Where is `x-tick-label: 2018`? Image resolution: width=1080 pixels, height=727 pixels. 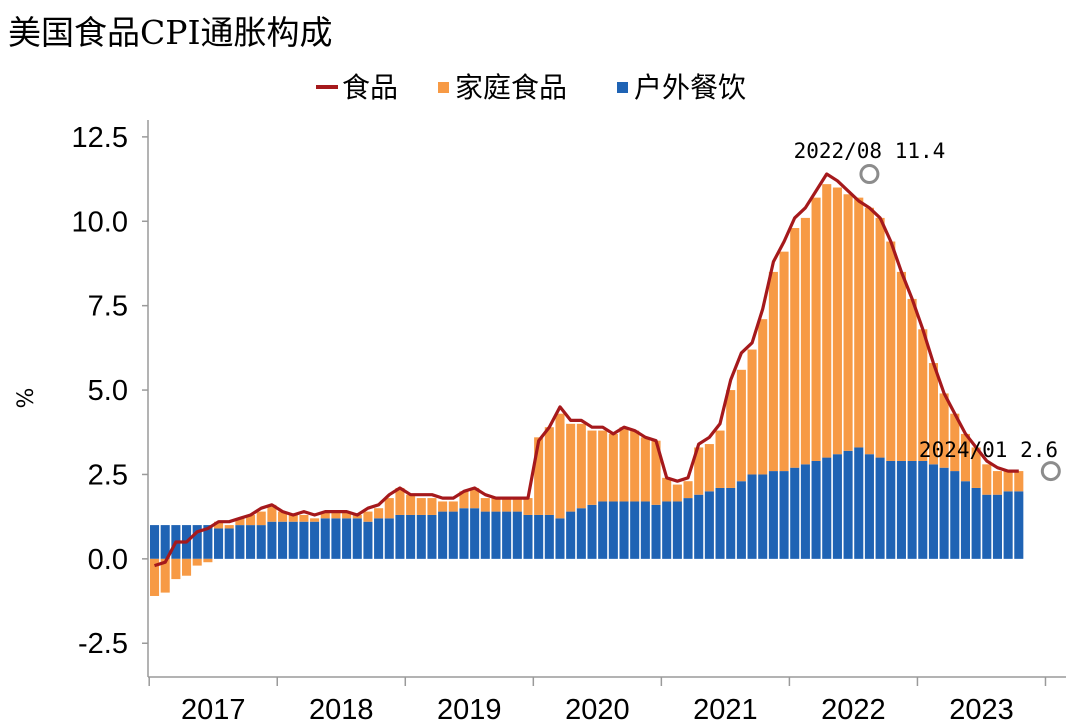
x-tick-label: 2018 is located at coordinates (341, 710).